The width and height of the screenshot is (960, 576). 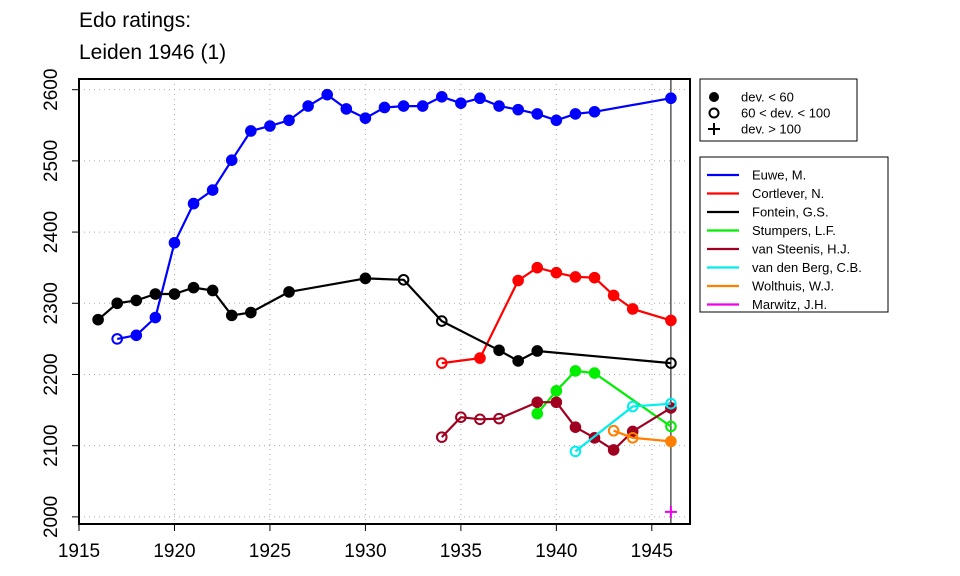 I want to click on point-euwe-m-1934, so click(x=441, y=97).